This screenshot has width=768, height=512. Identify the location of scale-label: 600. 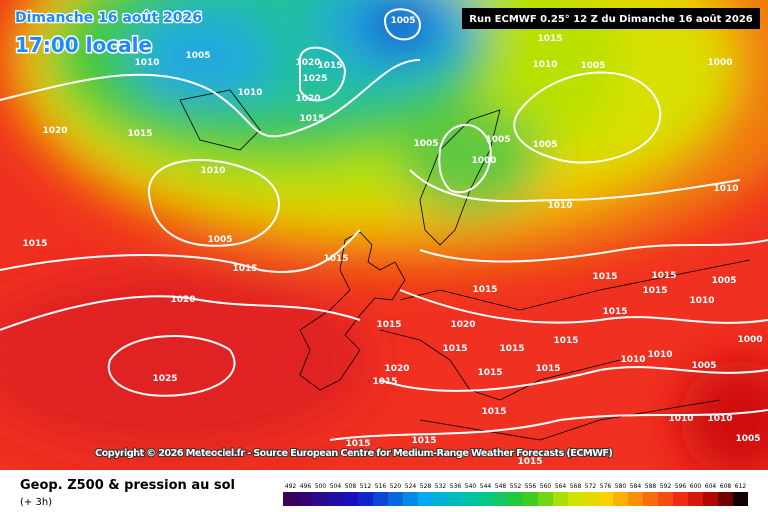
(696, 486).